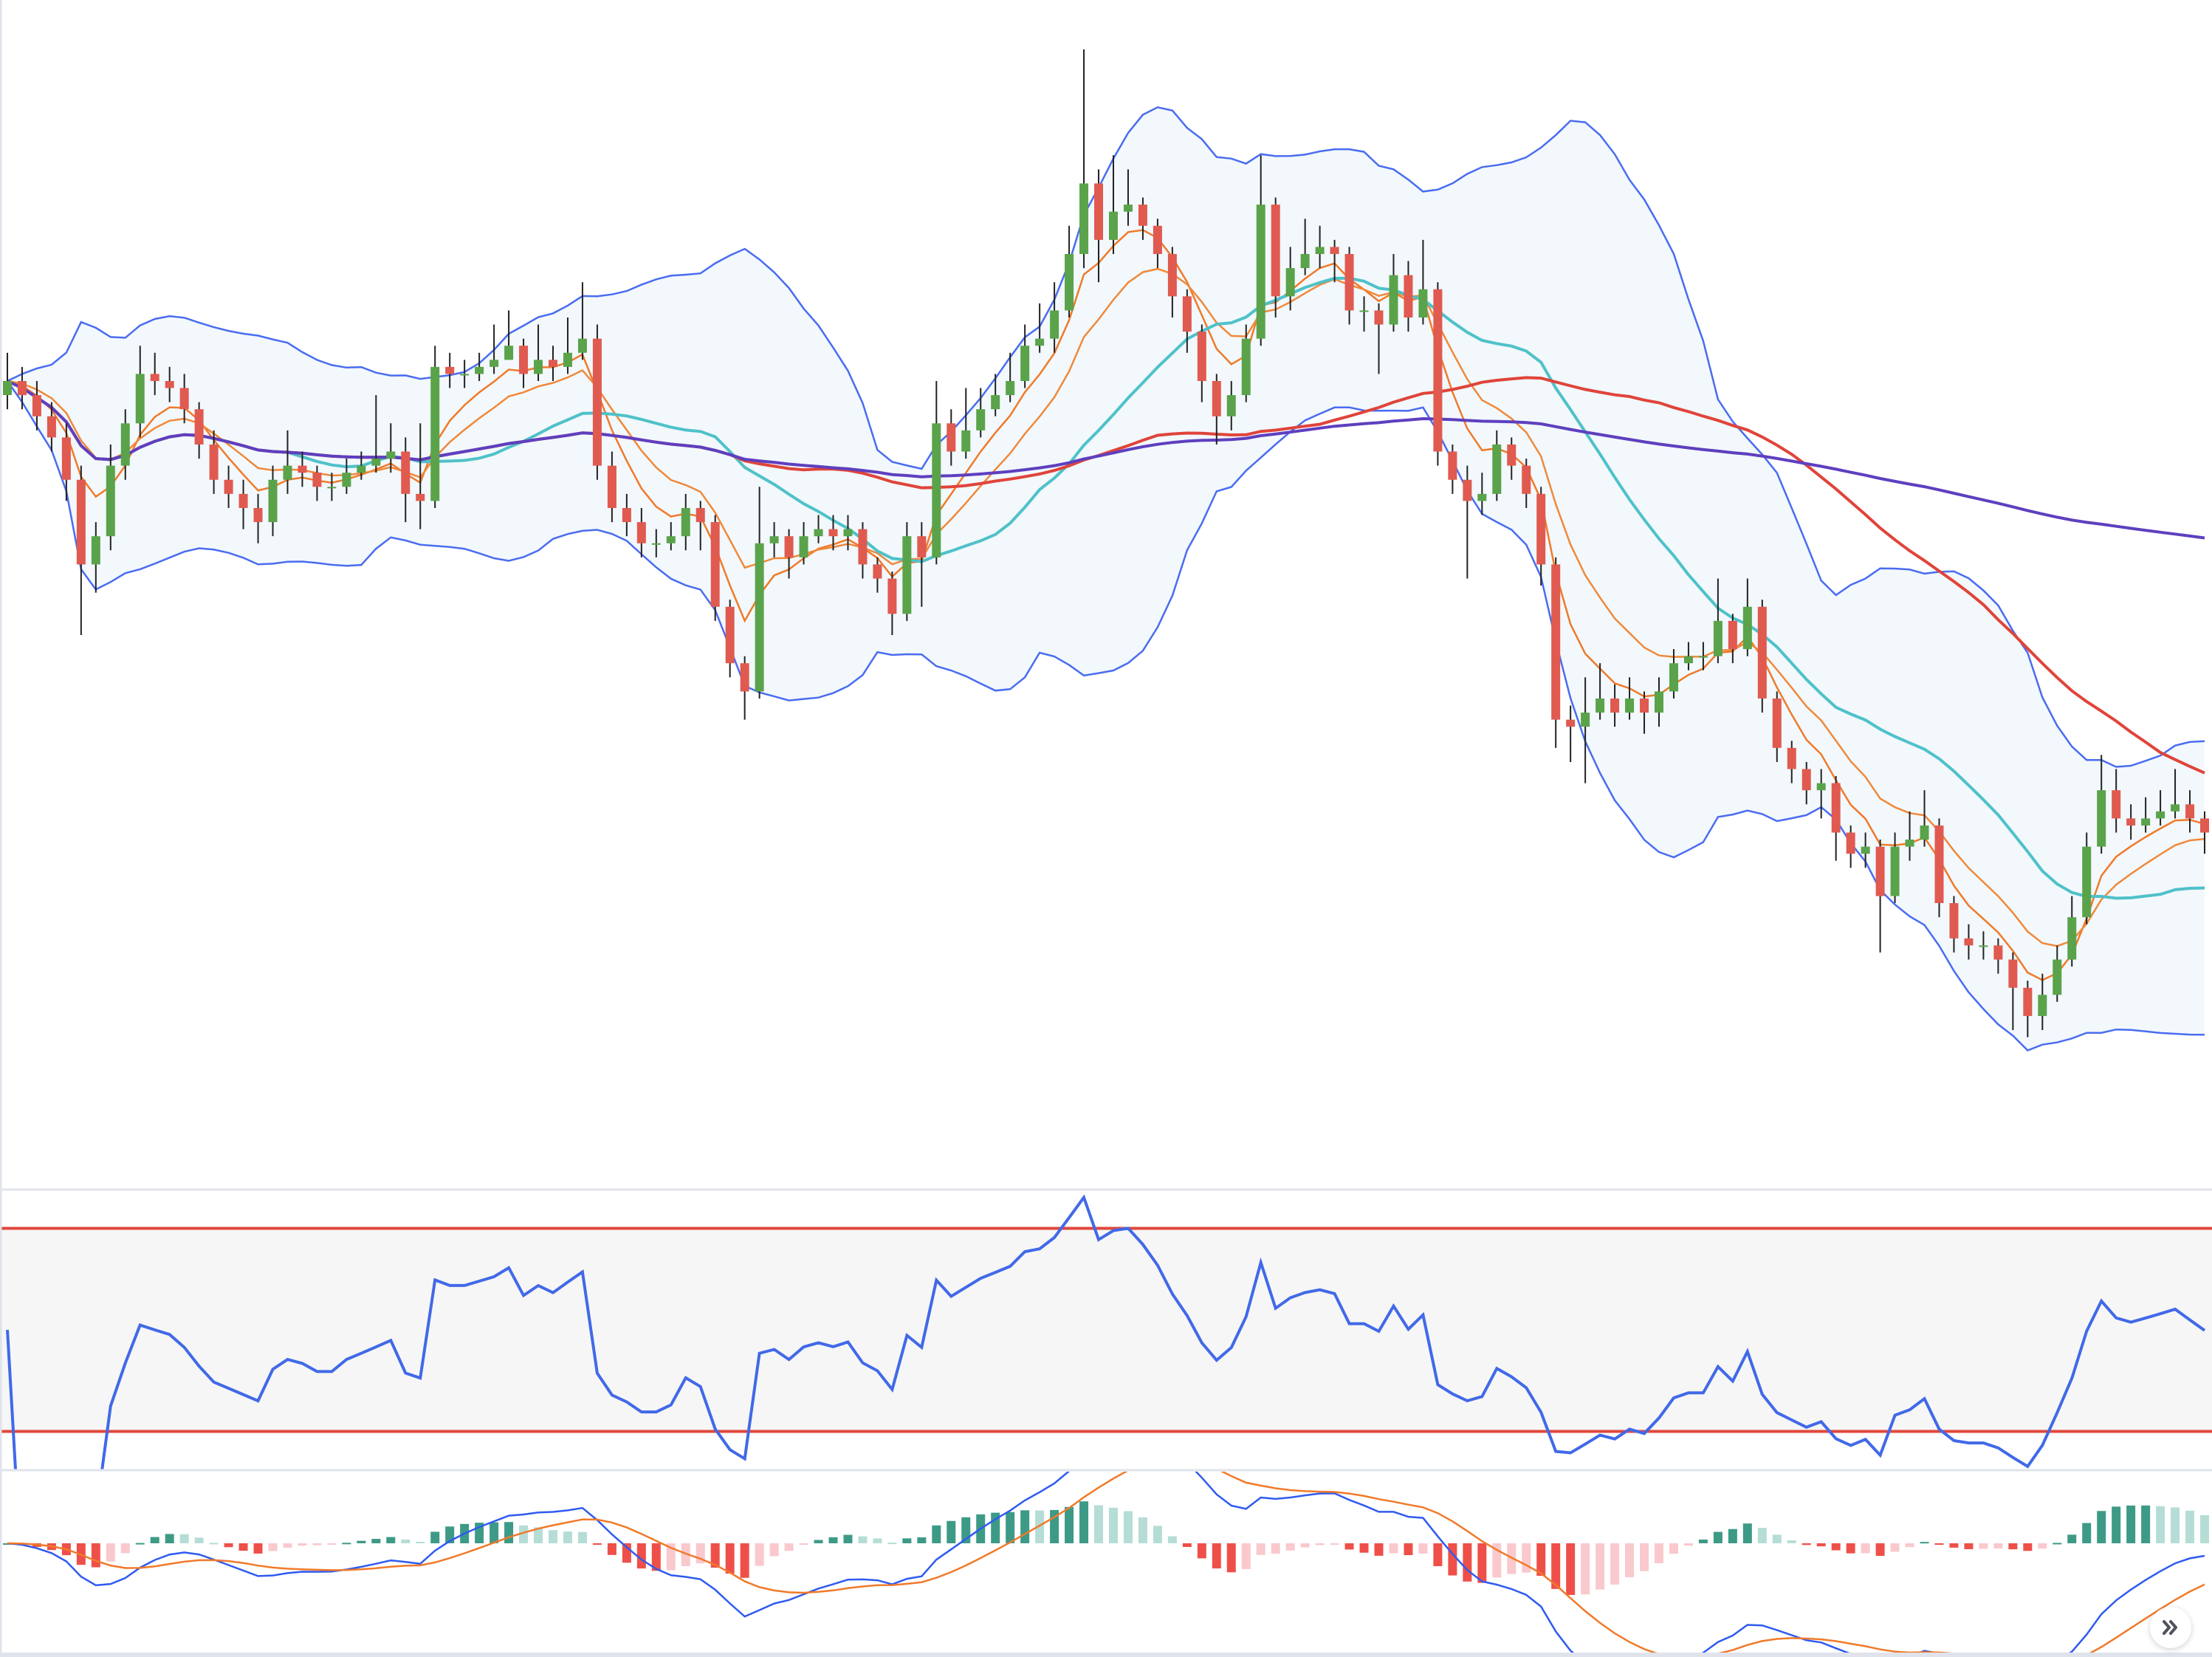  I want to click on scroll-to-latest-button, so click(2170, 1627).